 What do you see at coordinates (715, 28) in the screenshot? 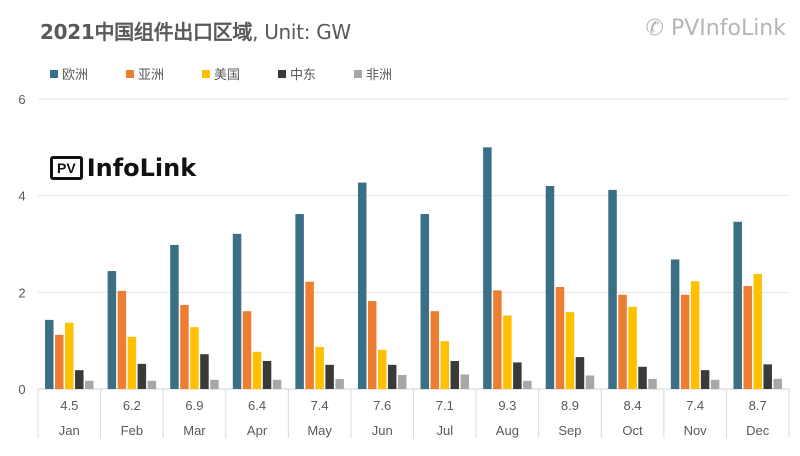
I see `watermark: ✆ PVInfoLink` at bounding box center [715, 28].